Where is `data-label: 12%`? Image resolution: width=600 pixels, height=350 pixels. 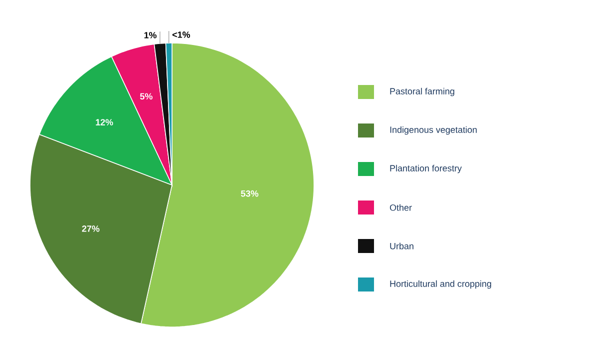
data-label: 12% is located at coordinates (105, 122).